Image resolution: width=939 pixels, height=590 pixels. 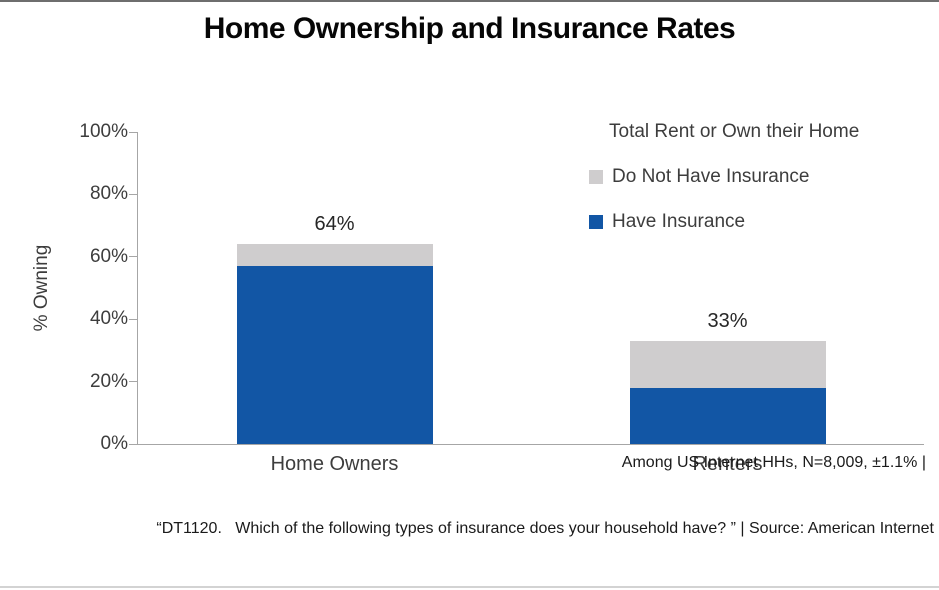 What do you see at coordinates (469, 587) in the screenshot?
I see `bottom-border-rule` at bounding box center [469, 587].